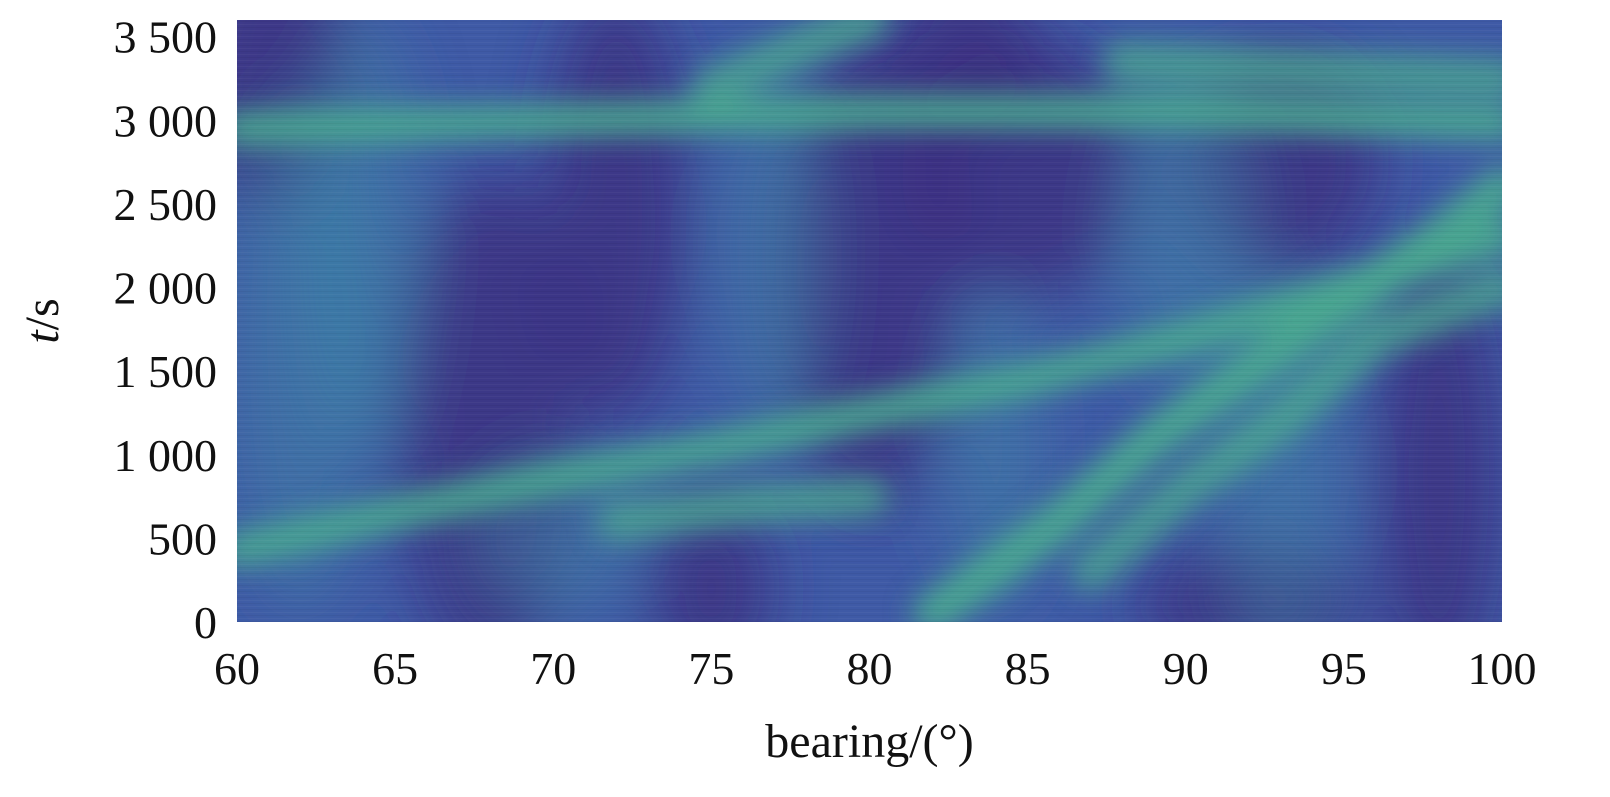  What do you see at coordinates (166, 455) in the screenshot?
I see `y-tick-label: 1 000` at bounding box center [166, 455].